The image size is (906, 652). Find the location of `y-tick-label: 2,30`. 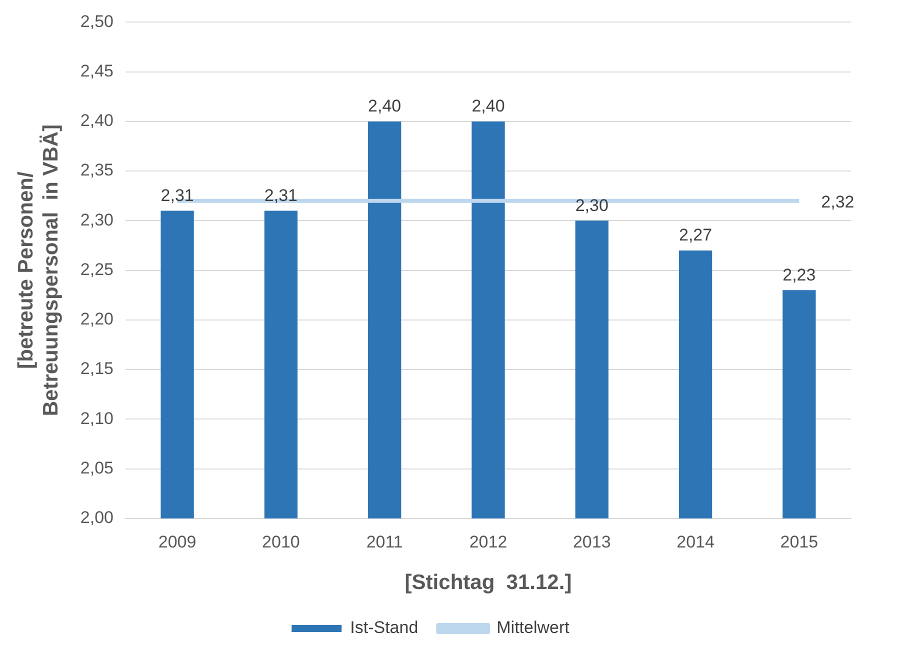

y-tick-label: 2,30 is located at coordinates (97, 220).